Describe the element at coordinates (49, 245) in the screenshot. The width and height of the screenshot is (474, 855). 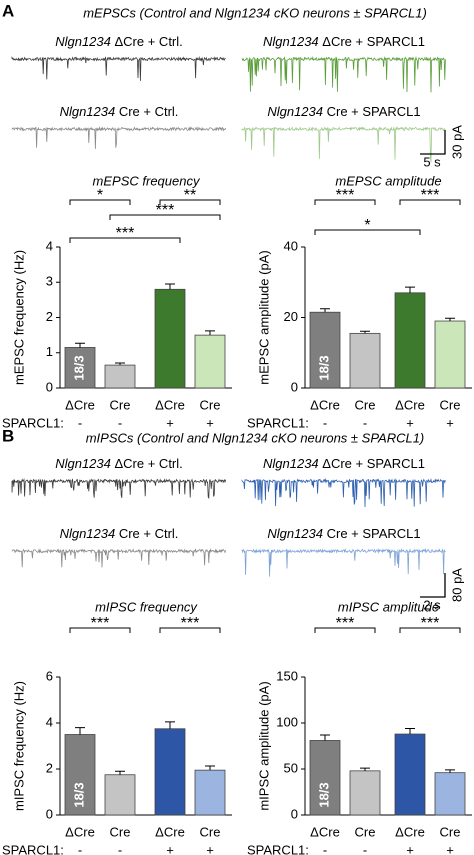
I see `y-tick-label: 4` at that location.